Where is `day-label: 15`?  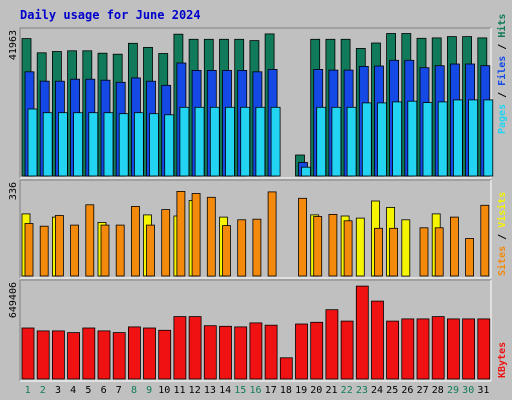 day-label: 15 is located at coordinates (240, 390).